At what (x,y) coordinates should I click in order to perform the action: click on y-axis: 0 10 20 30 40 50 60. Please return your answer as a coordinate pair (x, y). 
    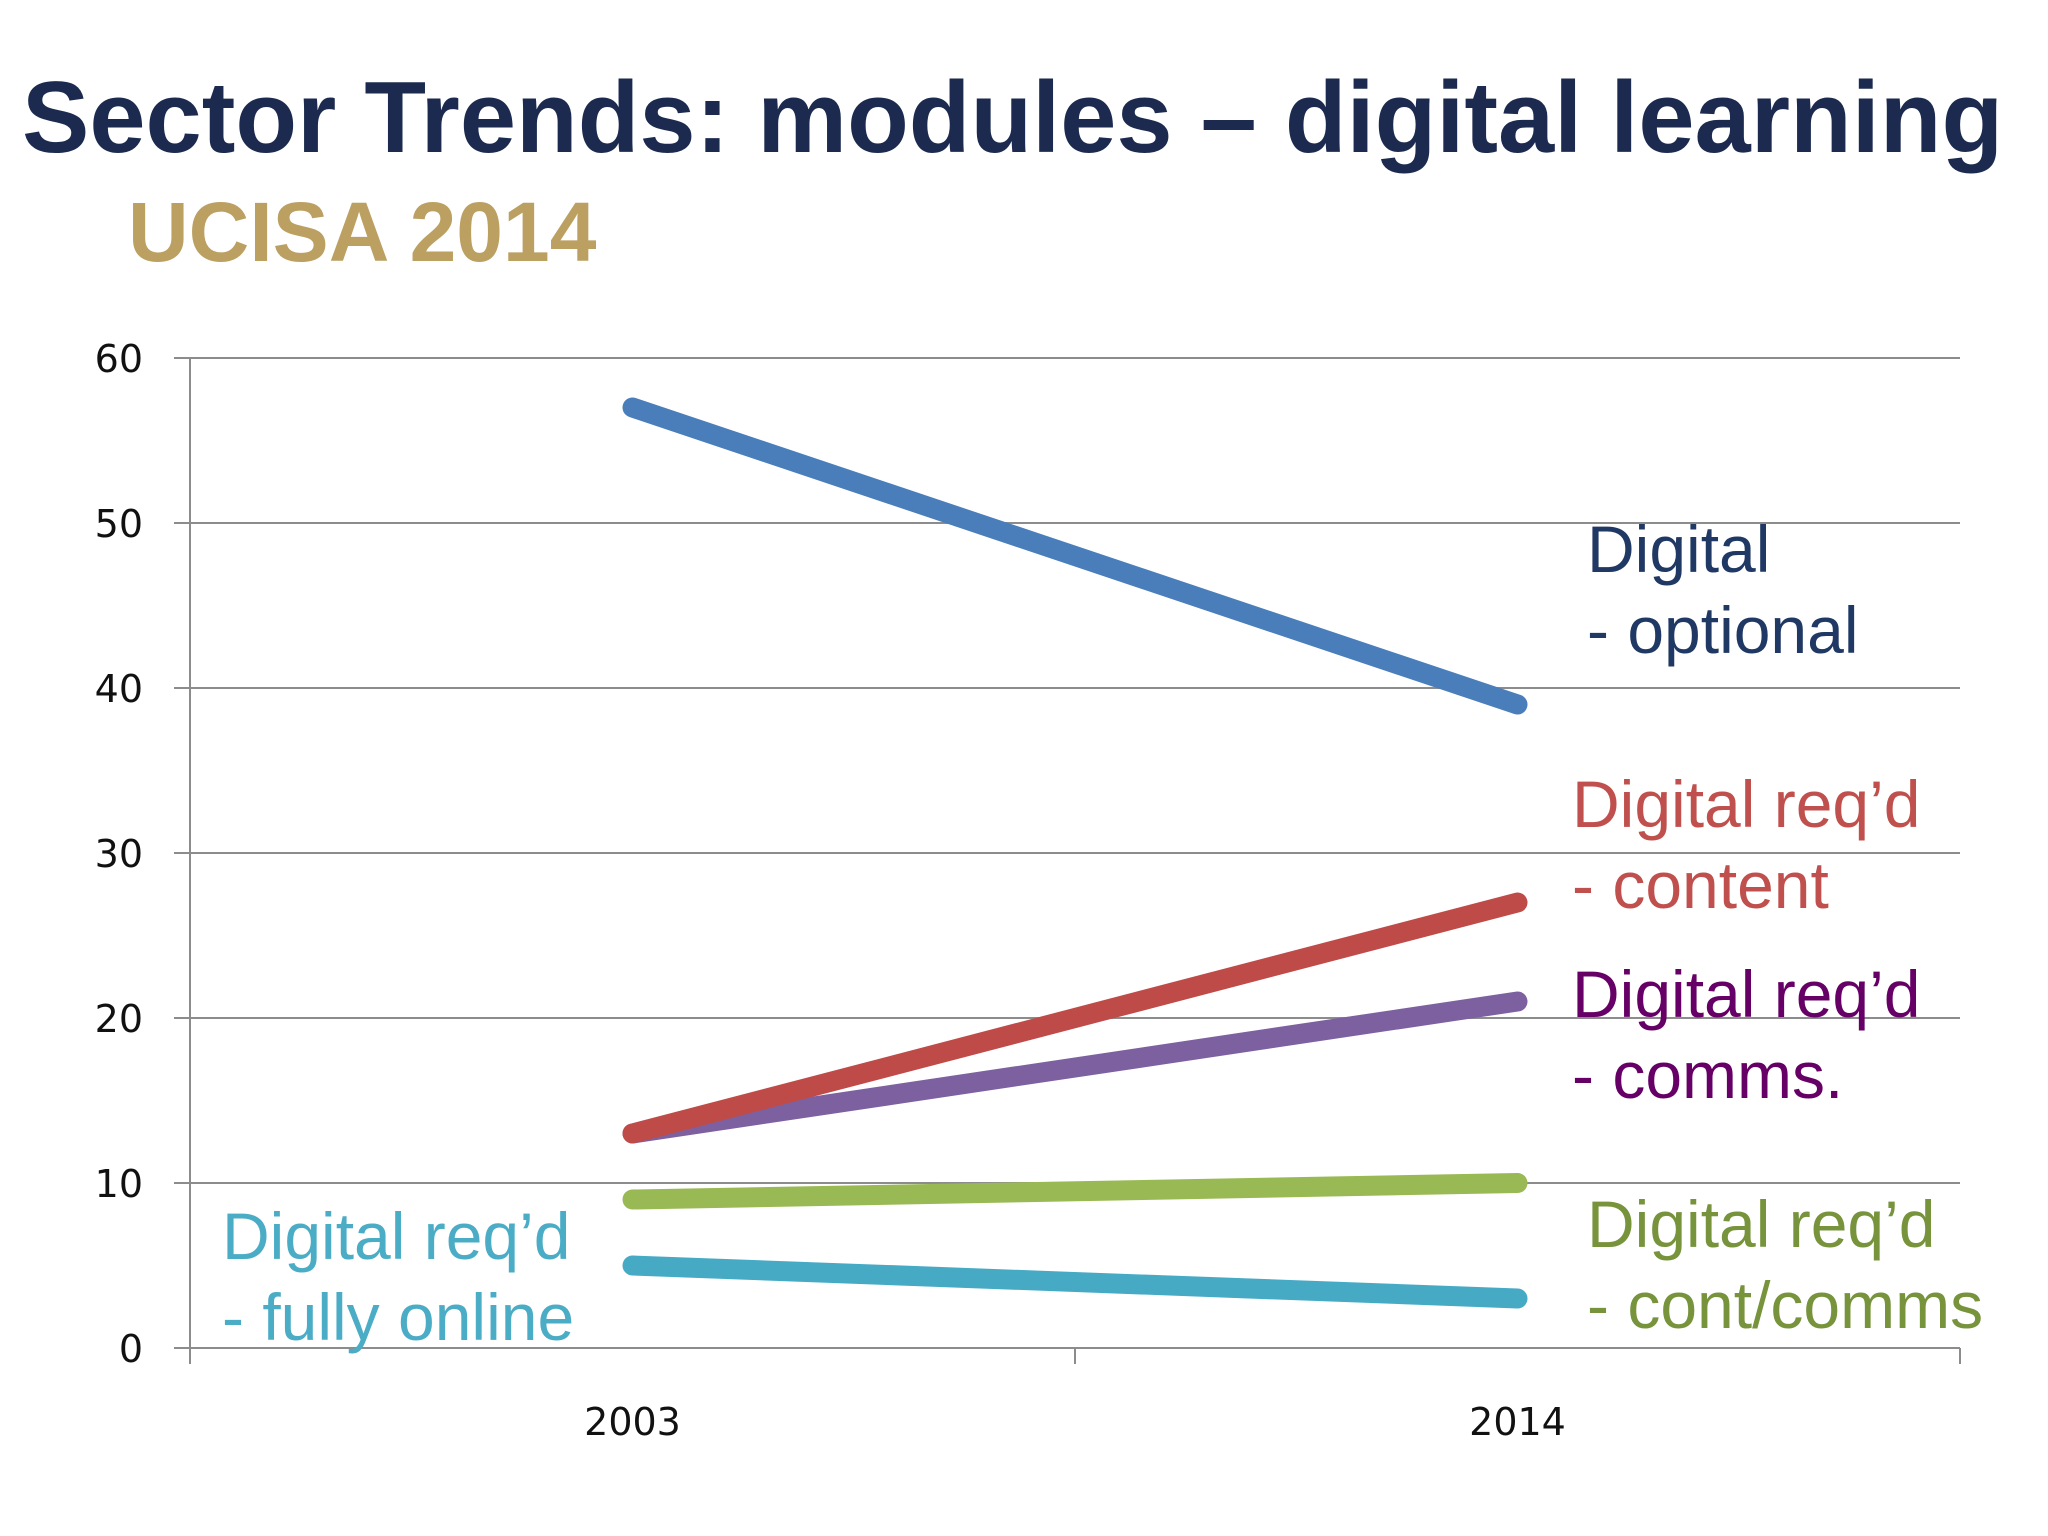
    Looking at the image, I should click on (143, 854).